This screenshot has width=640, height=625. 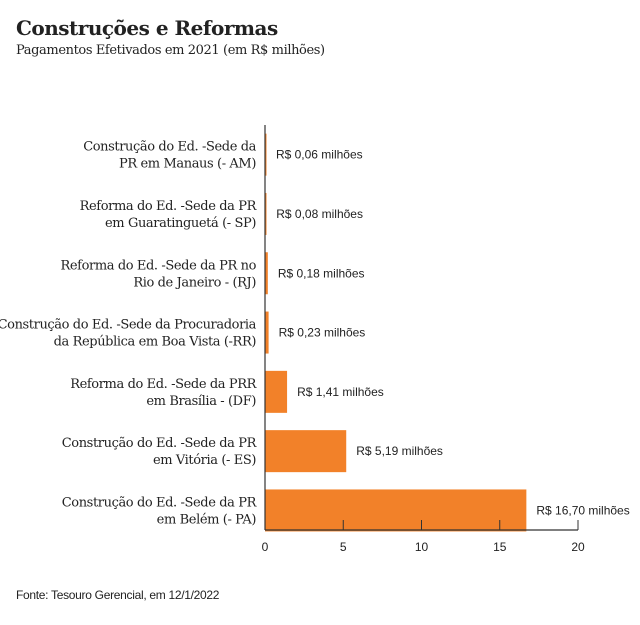 I want to click on category-label: em Vitória (- ES), so click(x=204, y=460).